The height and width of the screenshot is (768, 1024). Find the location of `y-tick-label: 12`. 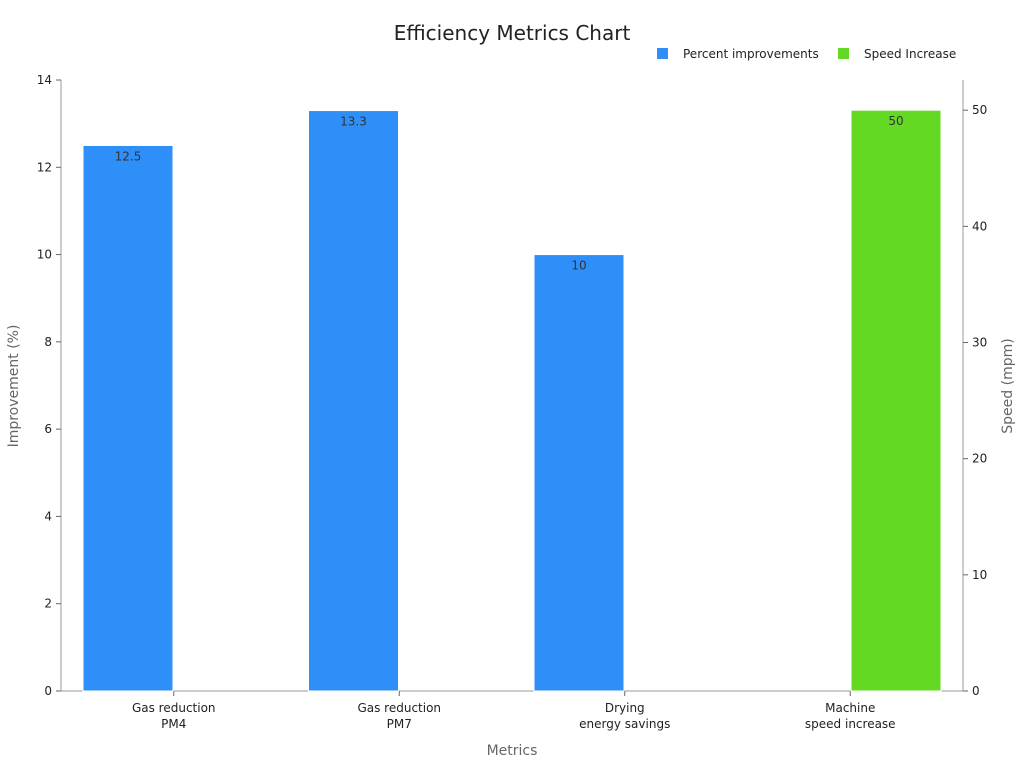

y-tick-label: 12 is located at coordinates (44, 167).